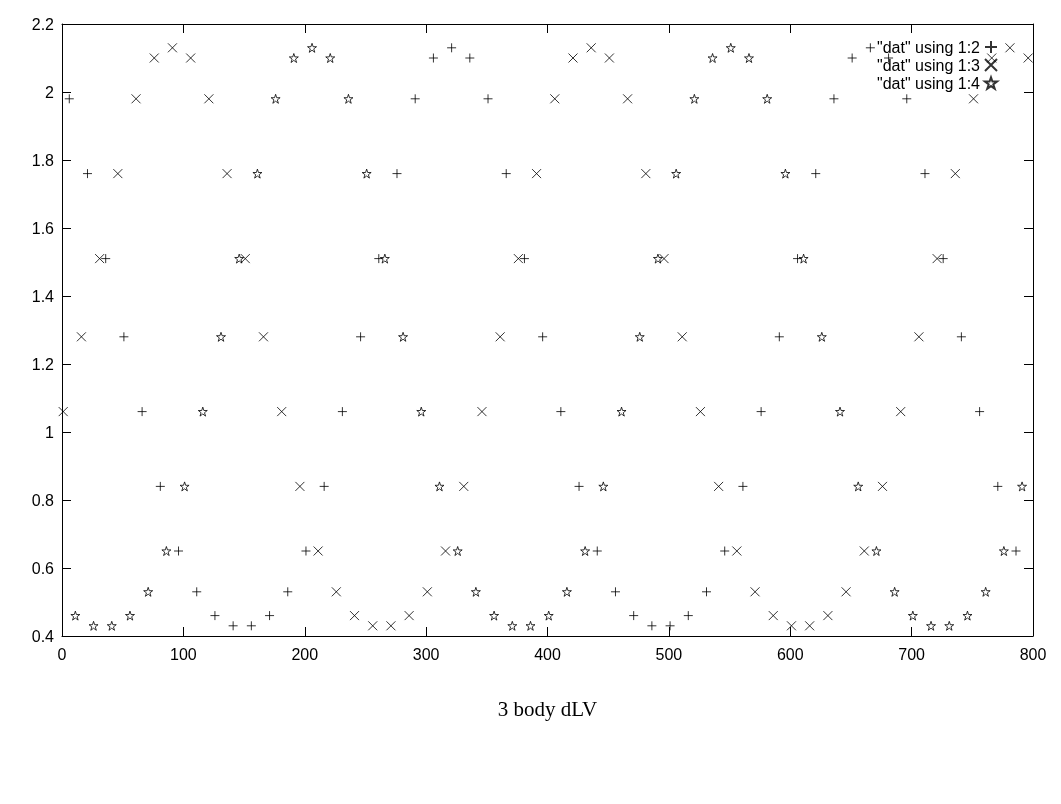 The image size is (1061, 804). I want to click on x-tick-label: 300, so click(426, 654).